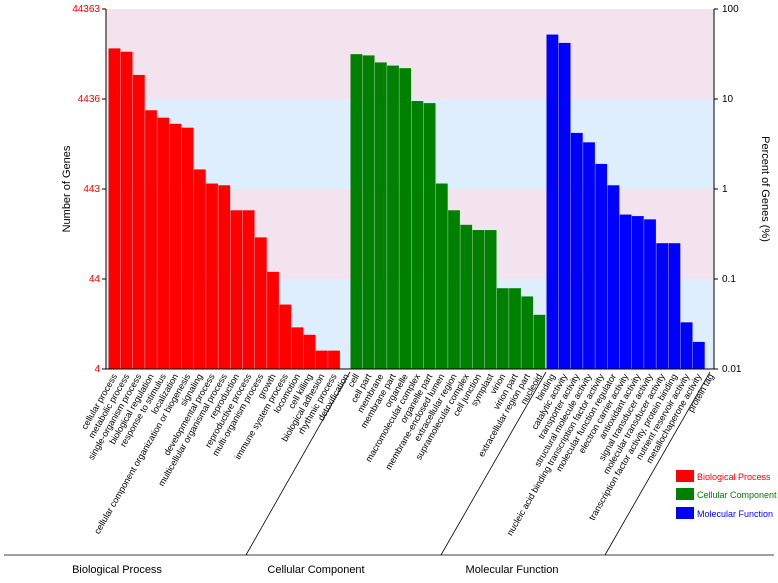 The image size is (778, 583). What do you see at coordinates (734, 477) in the screenshot?
I see `legend-label: Biological Process` at bounding box center [734, 477].